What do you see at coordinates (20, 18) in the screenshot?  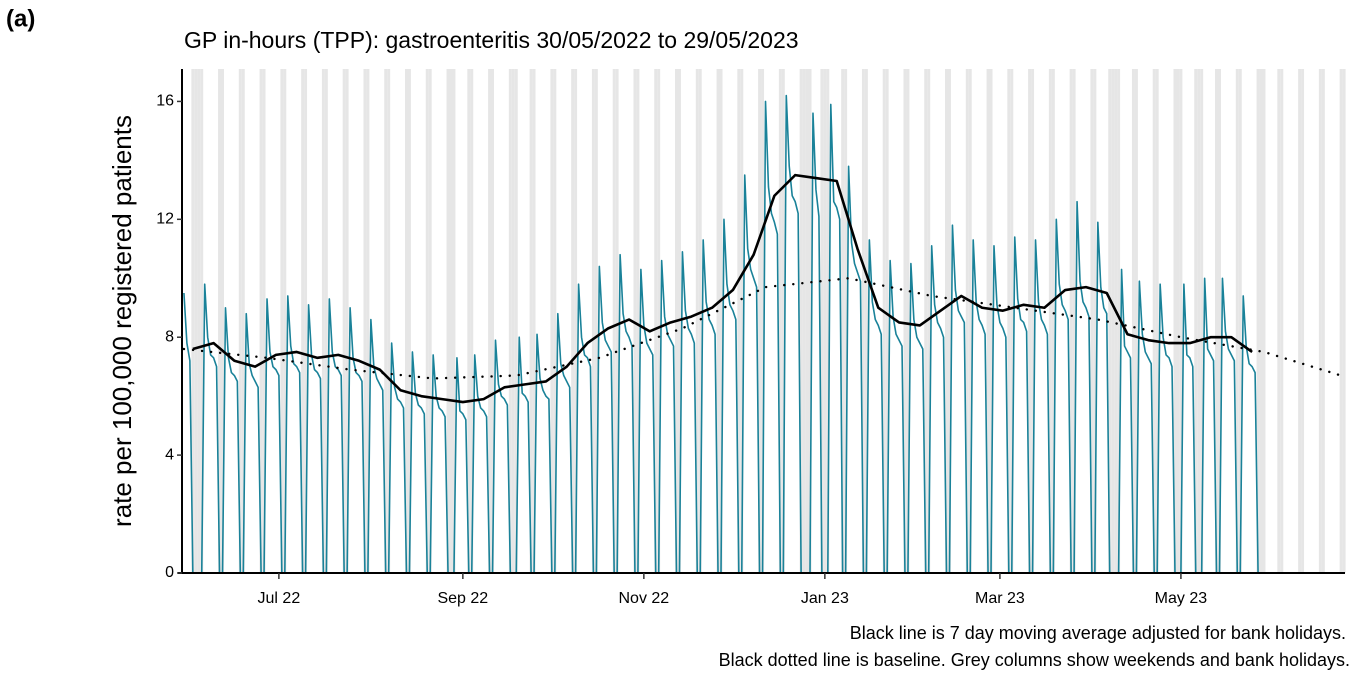 I see `panel-label: (a)` at bounding box center [20, 18].